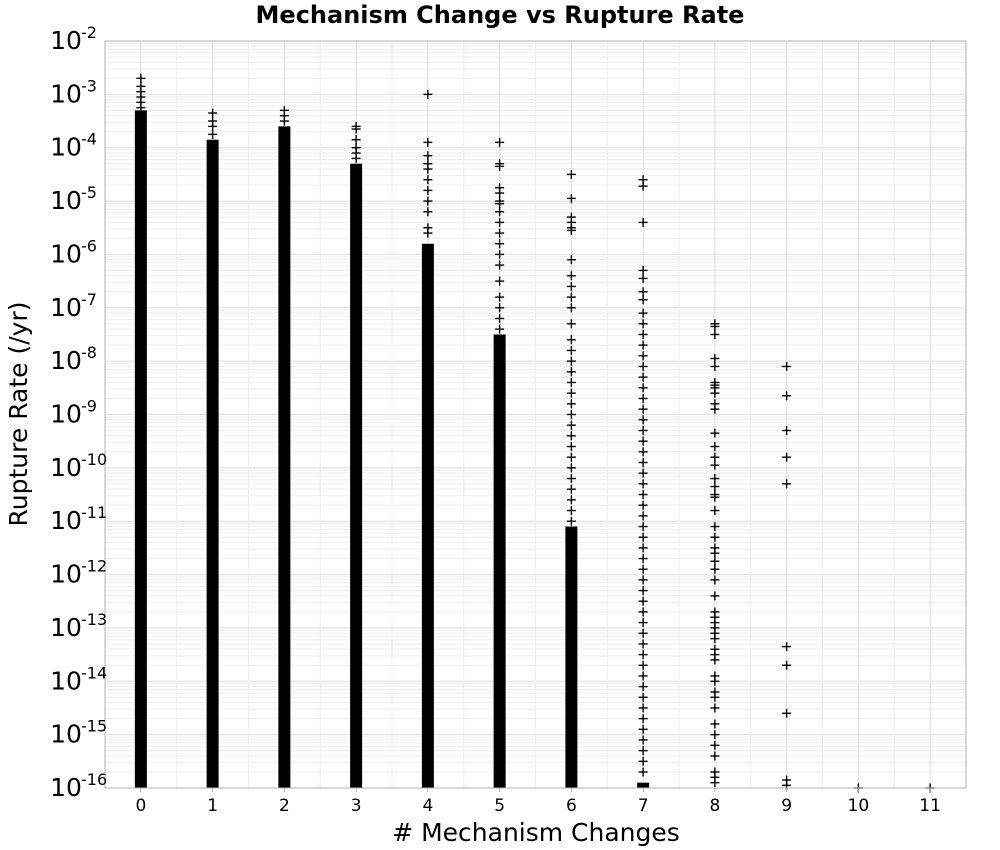  I want to click on y-tick-exponent: -2, so click(89, 32).